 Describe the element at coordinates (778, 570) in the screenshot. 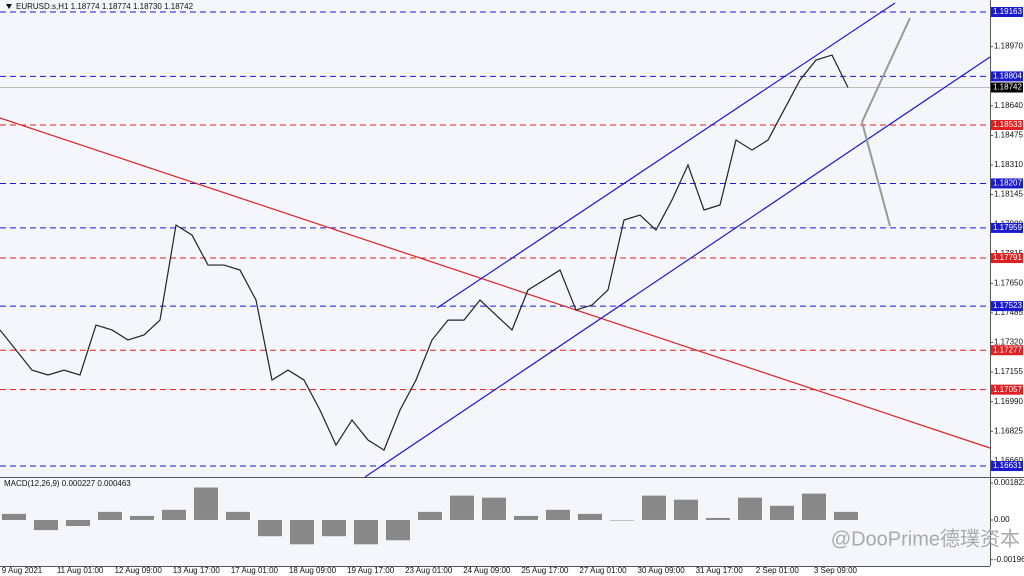

I see `x-tick-label: 2 Sep 01:00` at that location.